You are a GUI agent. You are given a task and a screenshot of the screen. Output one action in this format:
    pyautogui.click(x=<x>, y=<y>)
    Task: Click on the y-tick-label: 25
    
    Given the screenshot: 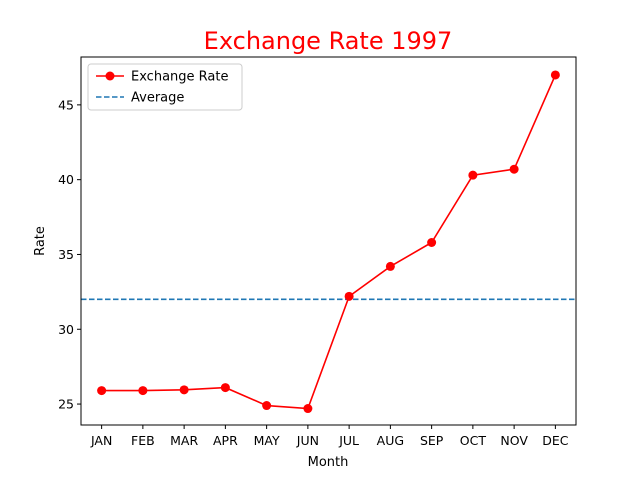 What is the action you would take?
    pyautogui.click(x=66, y=404)
    